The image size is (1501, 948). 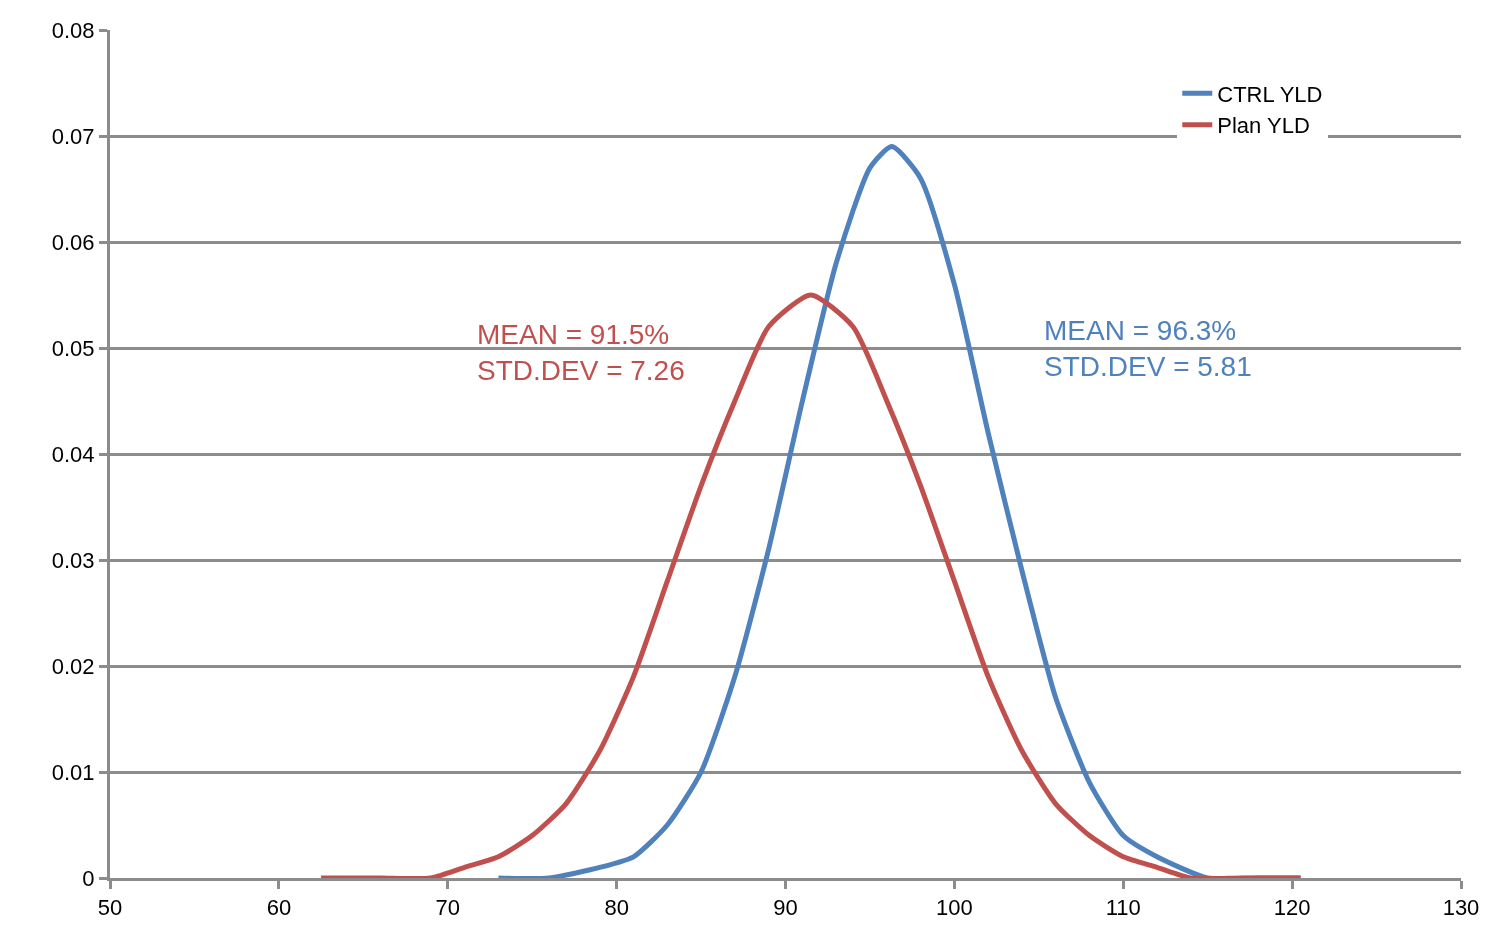 I want to click on annotation: MEAN = 96.3% STD.DEV = 5.81, so click(x=1148, y=349).